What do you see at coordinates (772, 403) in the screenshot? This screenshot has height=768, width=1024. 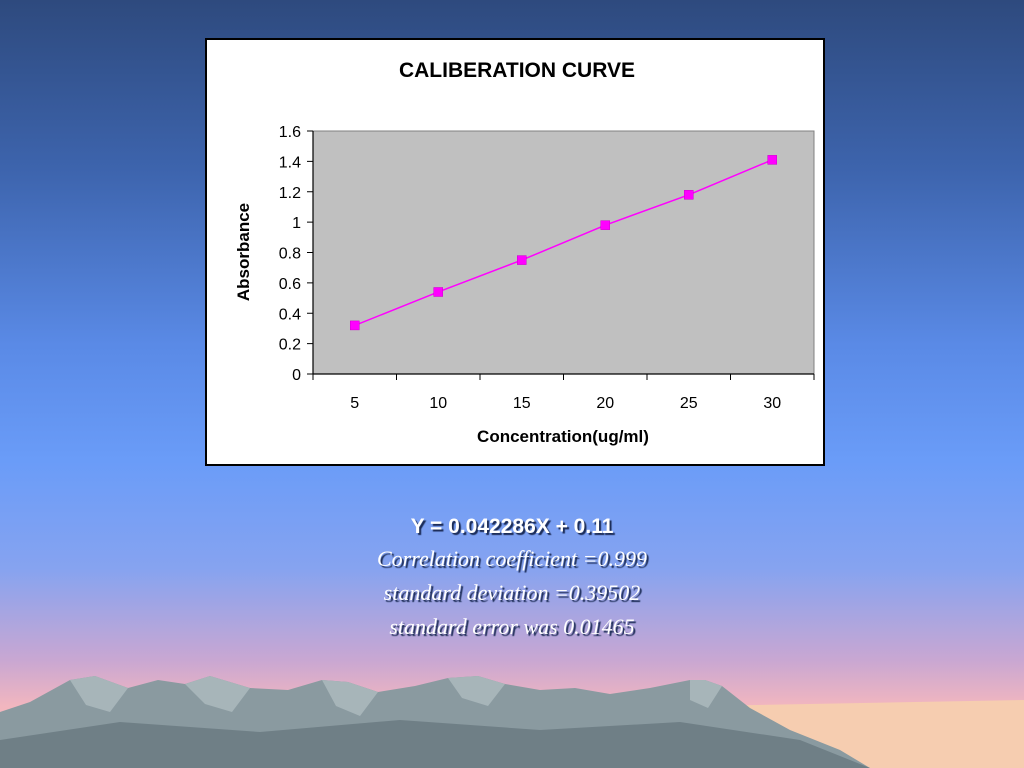 I see `x-tick-label: 30` at bounding box center [772, 403].